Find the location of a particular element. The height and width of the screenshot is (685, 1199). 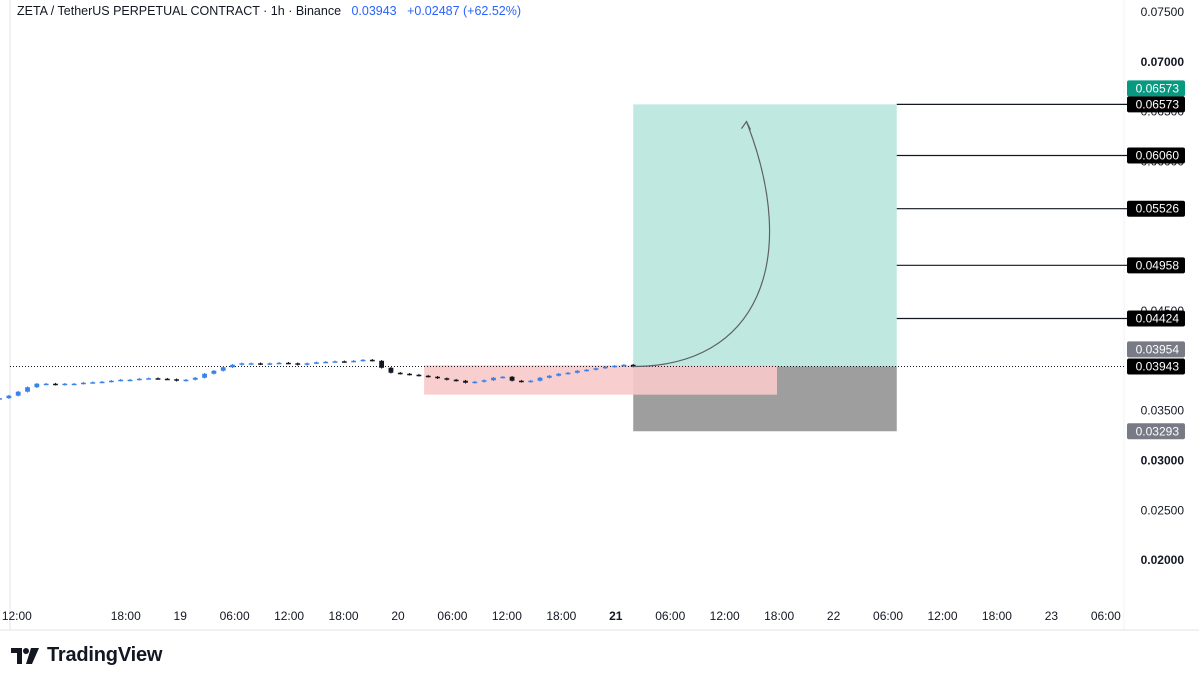

price-tag-label: 0.06573 is located at coordinates (1158, 104).